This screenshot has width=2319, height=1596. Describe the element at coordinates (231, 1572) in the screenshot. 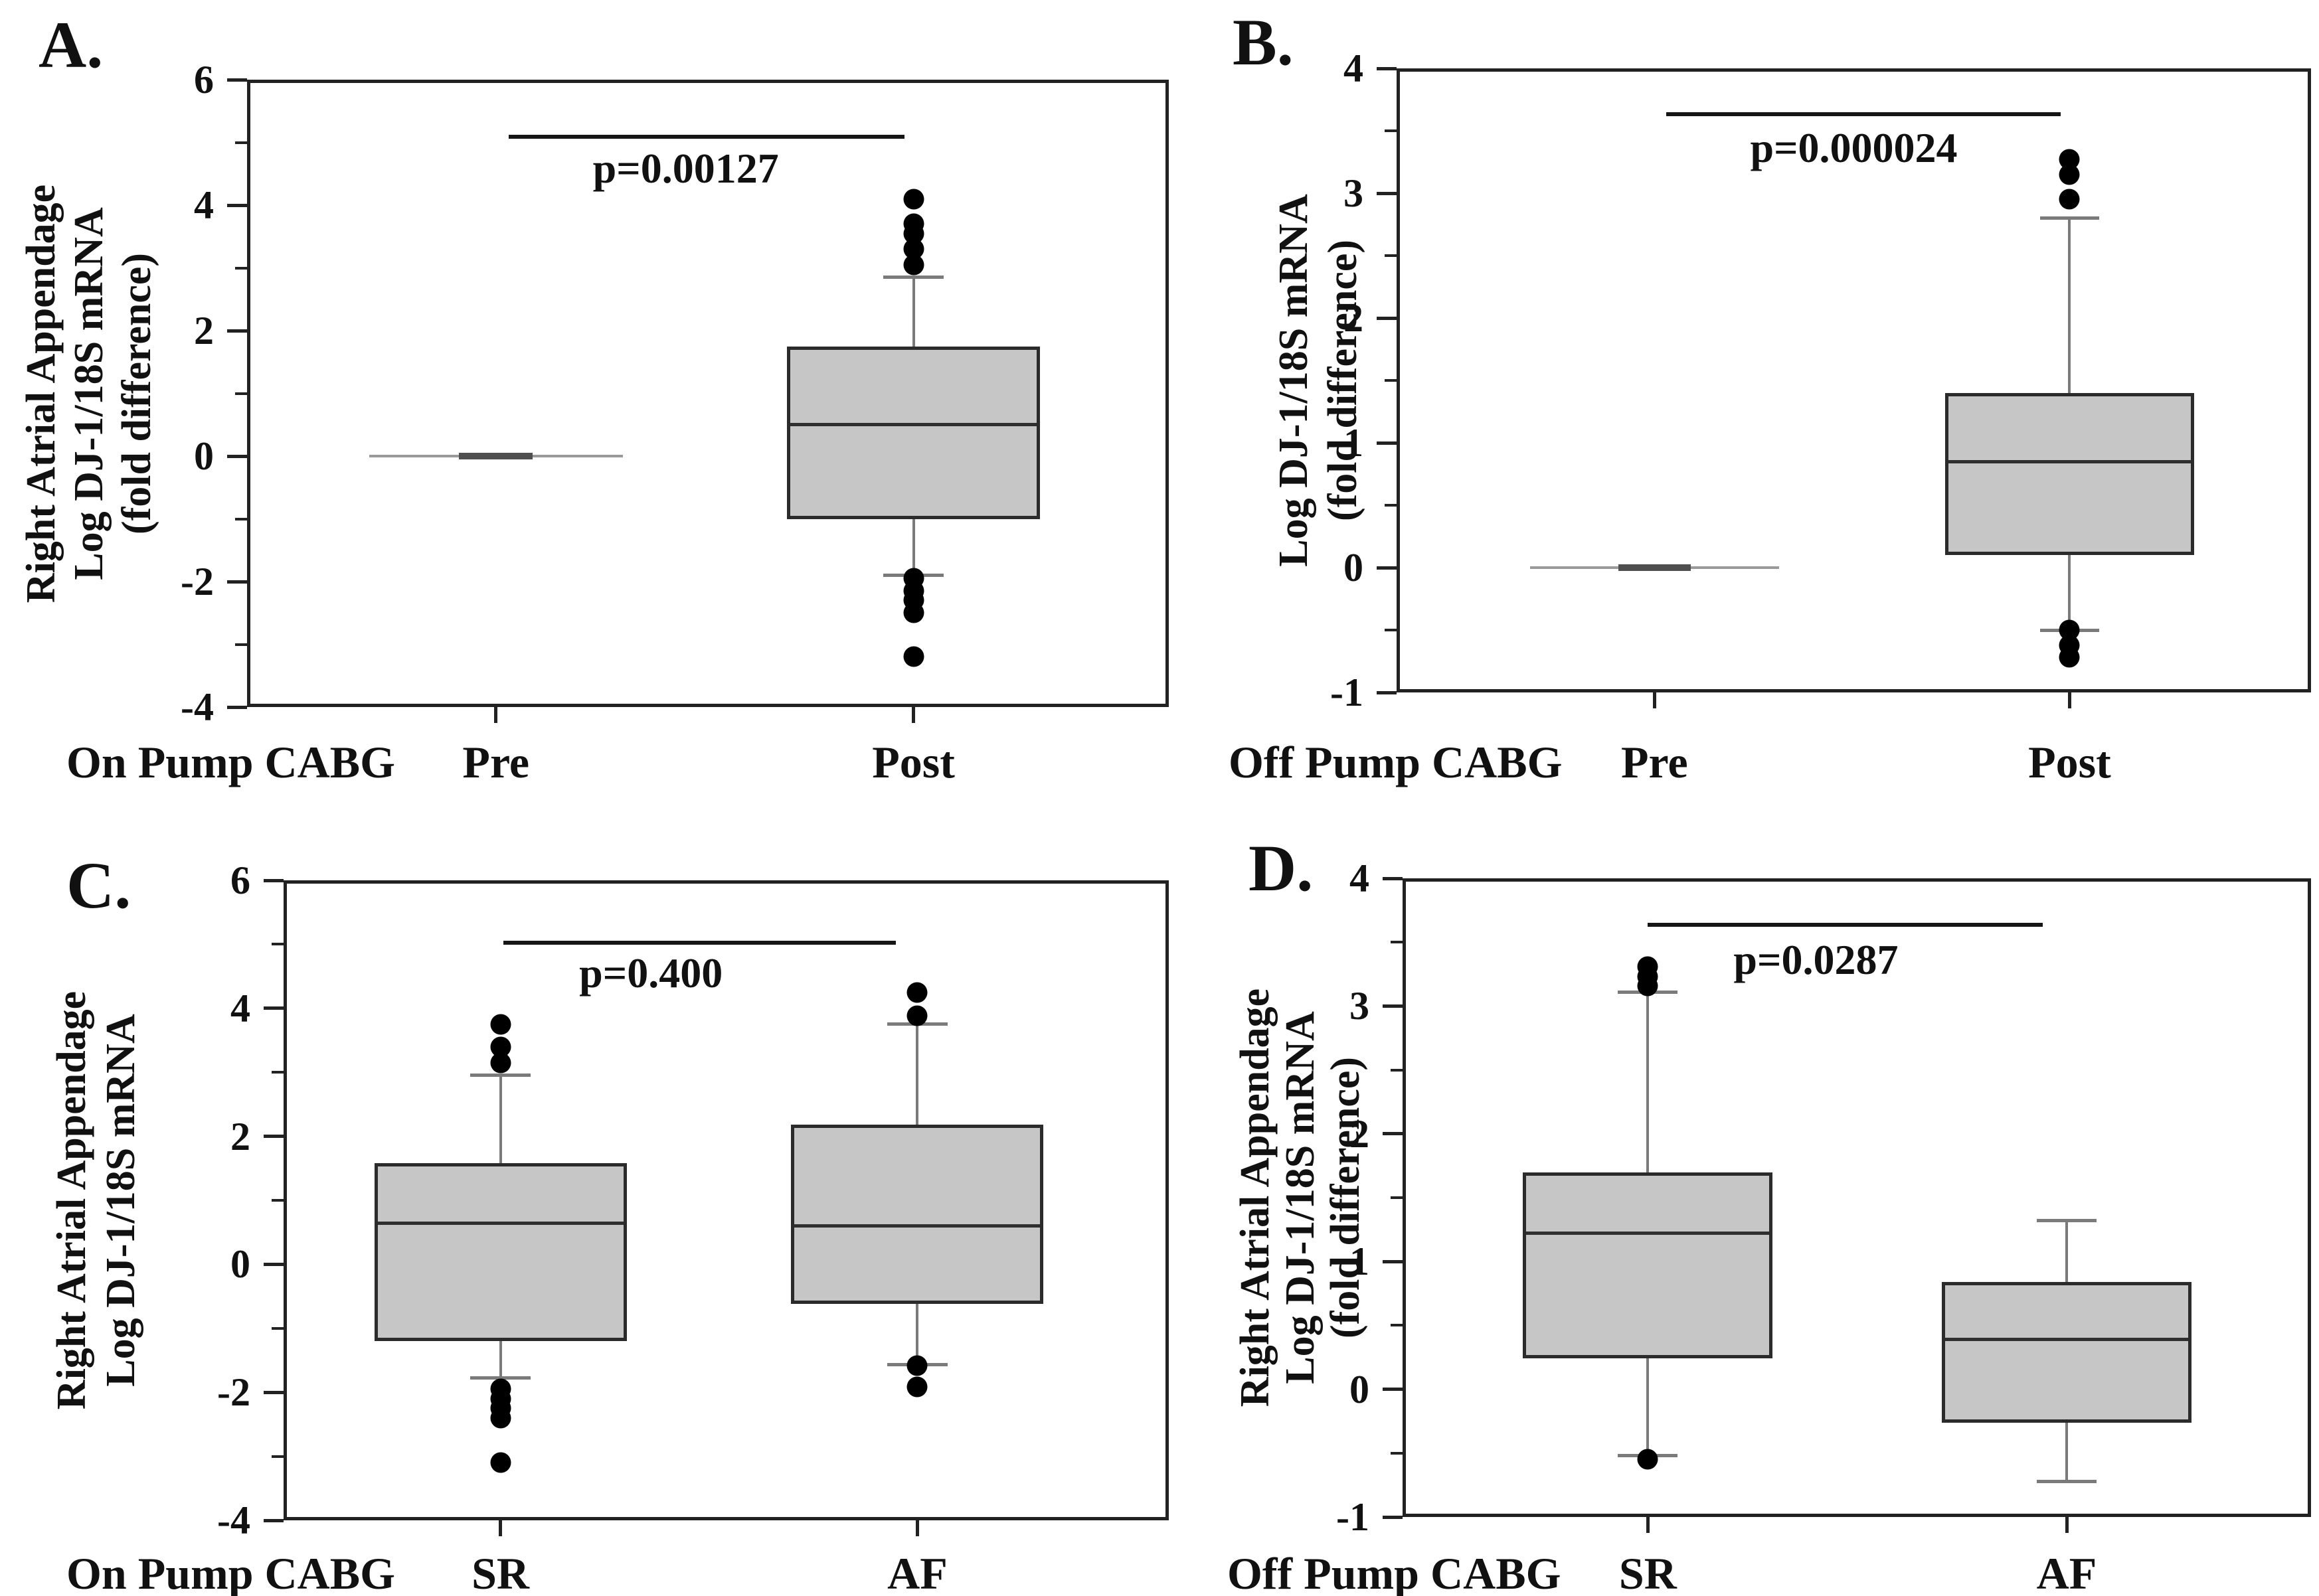

I see `x-axis-prefix-label: On Pump CABG` at that location.